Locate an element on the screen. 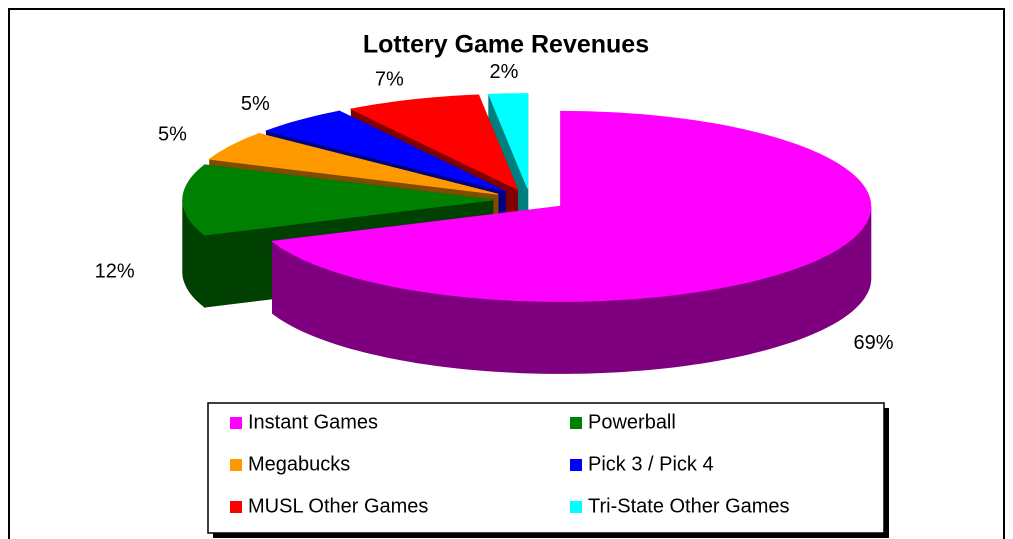  legend-label: Tri-State Other Games is located at coordinates (689, 506).